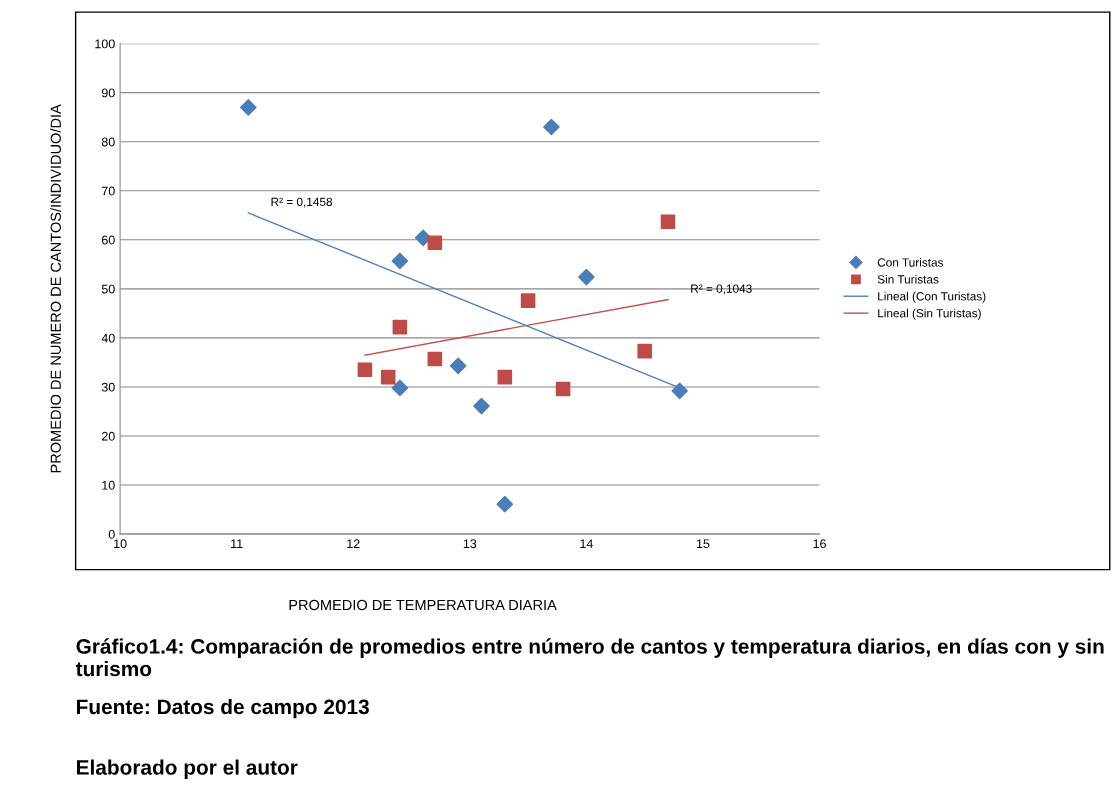  Describe the element at coordinates (108, 191) in the screenshot. I see `y-tick-label: 70` at that location.